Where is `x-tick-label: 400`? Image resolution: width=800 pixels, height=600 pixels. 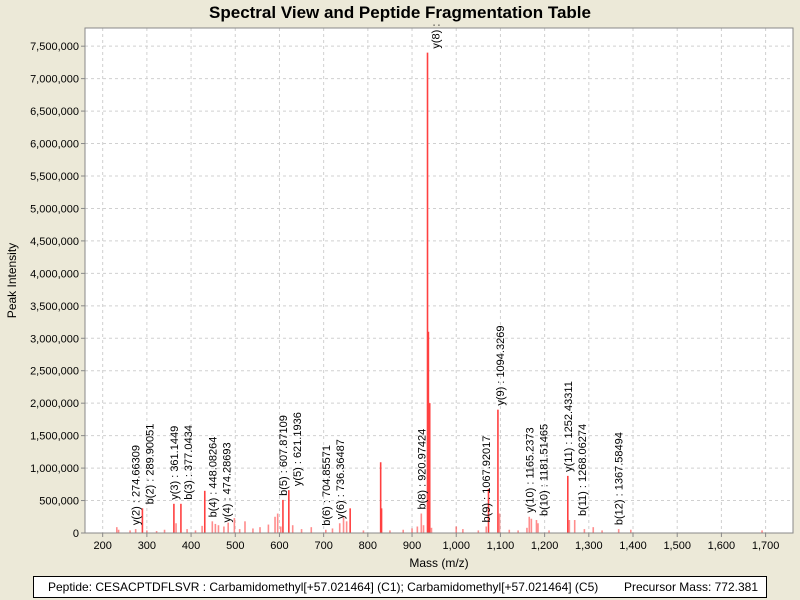 x-tick-label: 400 is located at coordinates (191, 546).